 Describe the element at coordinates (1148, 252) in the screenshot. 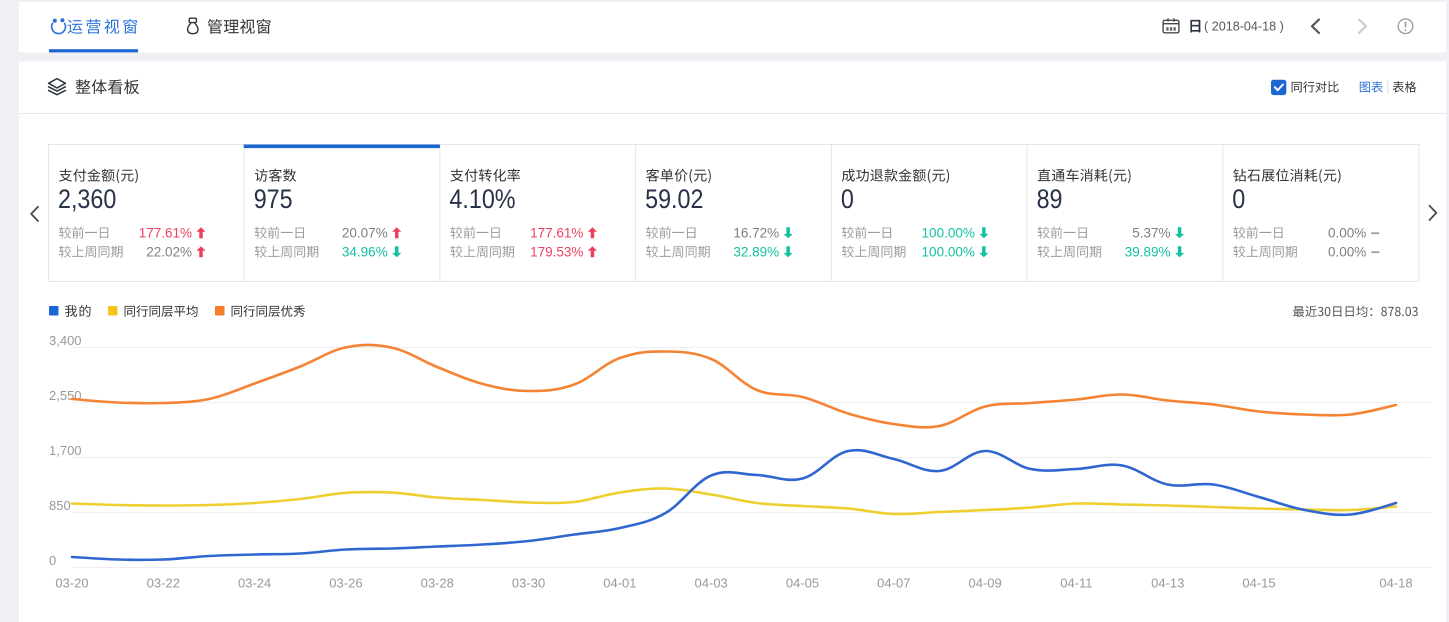

I see `svg-text: 39.89%` at that location.